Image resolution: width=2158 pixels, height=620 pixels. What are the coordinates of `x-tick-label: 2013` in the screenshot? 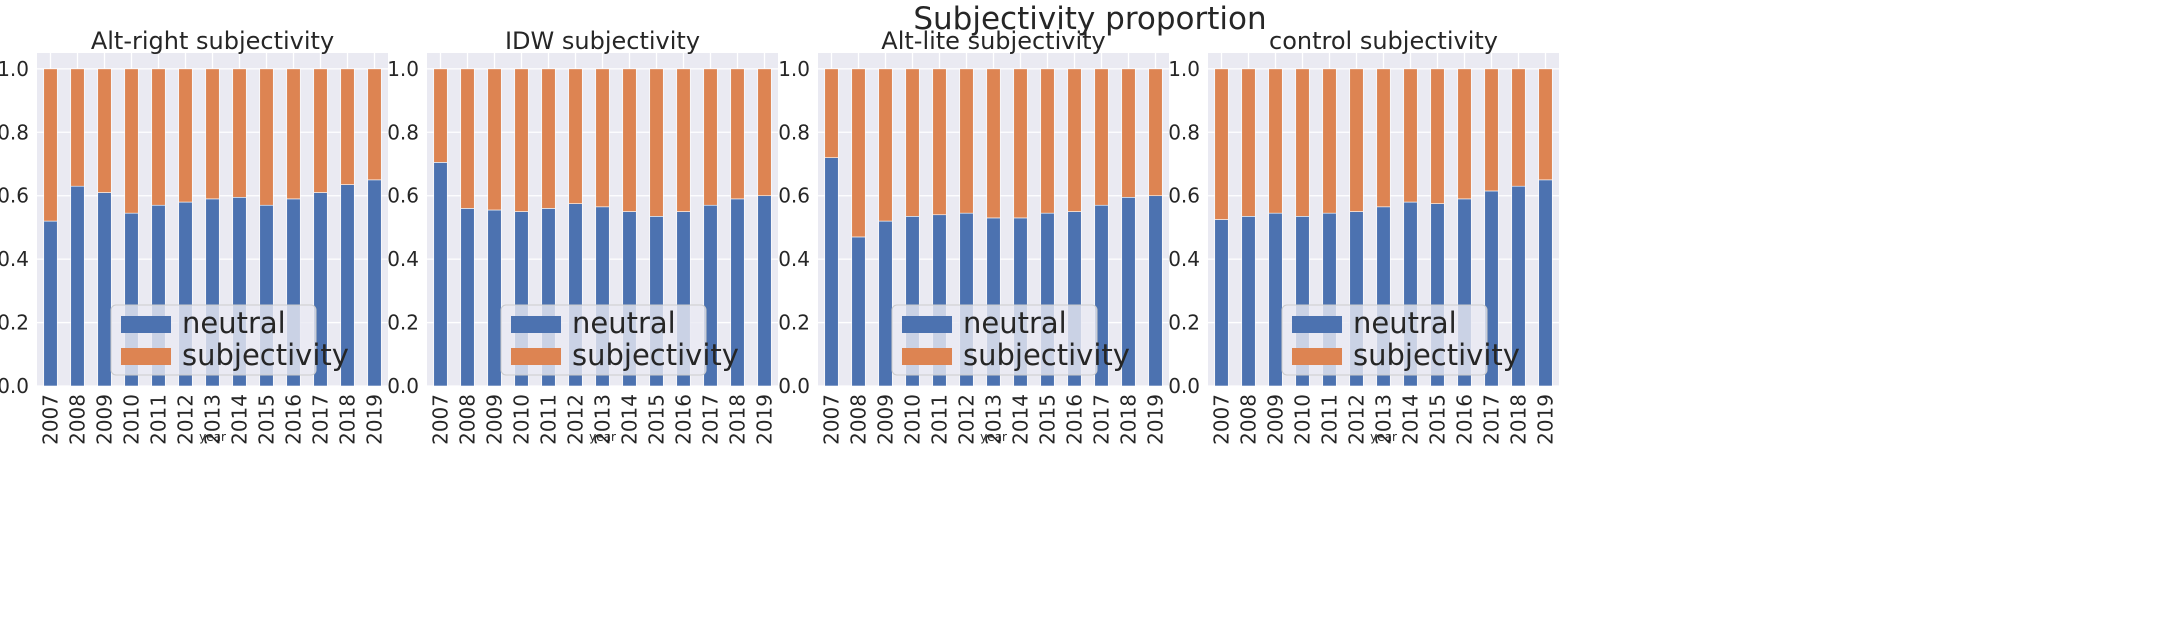 It's located at (213, 419).